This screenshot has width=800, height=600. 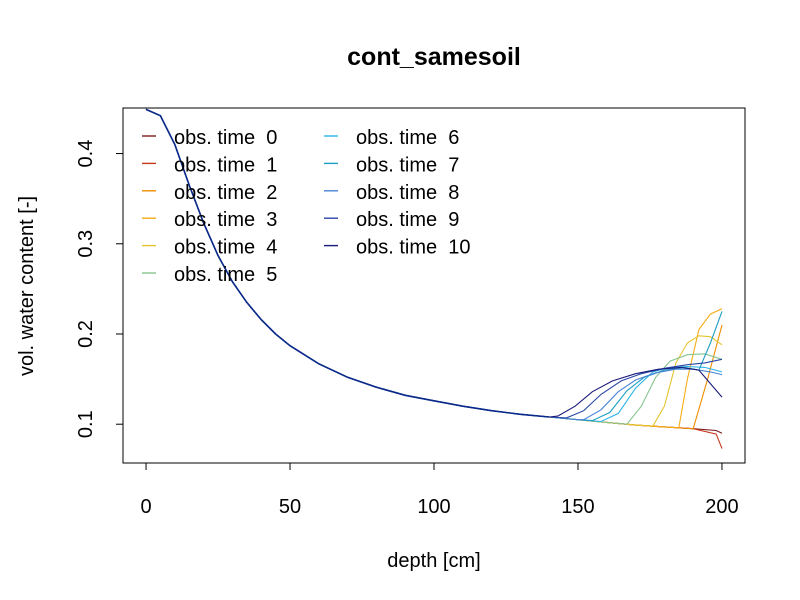 What do you see at coordinates (225, 193) in the screenshot?
I see `legend-label: obs. time 2` at bounding box center [225, 193].